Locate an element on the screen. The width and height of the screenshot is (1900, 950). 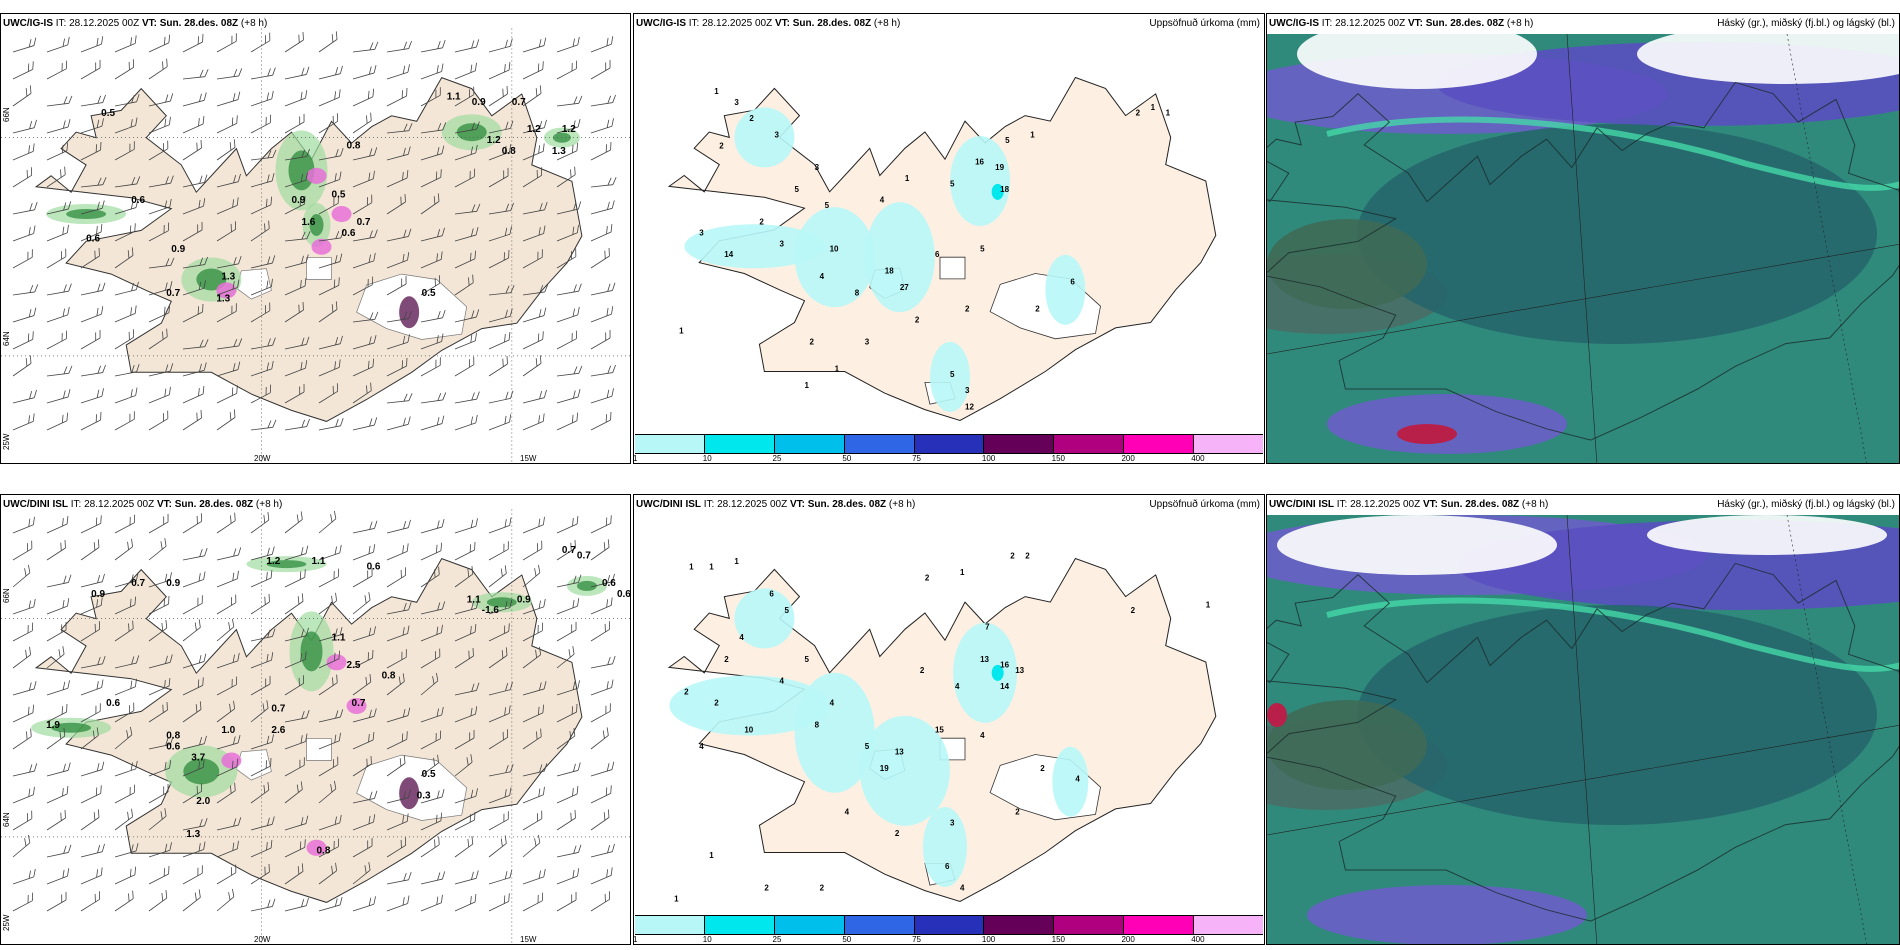
panel-title: Uppsöfnuð úrkoma (mm) is located at coordinates (1204, 504).